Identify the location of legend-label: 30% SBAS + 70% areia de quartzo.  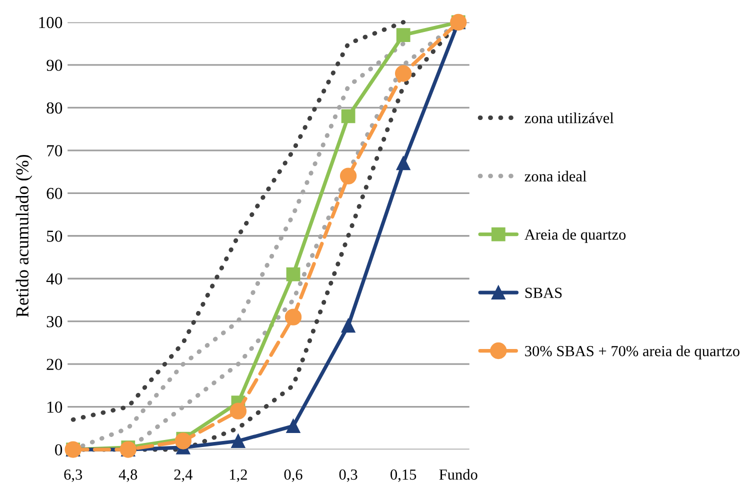
(632, 353).